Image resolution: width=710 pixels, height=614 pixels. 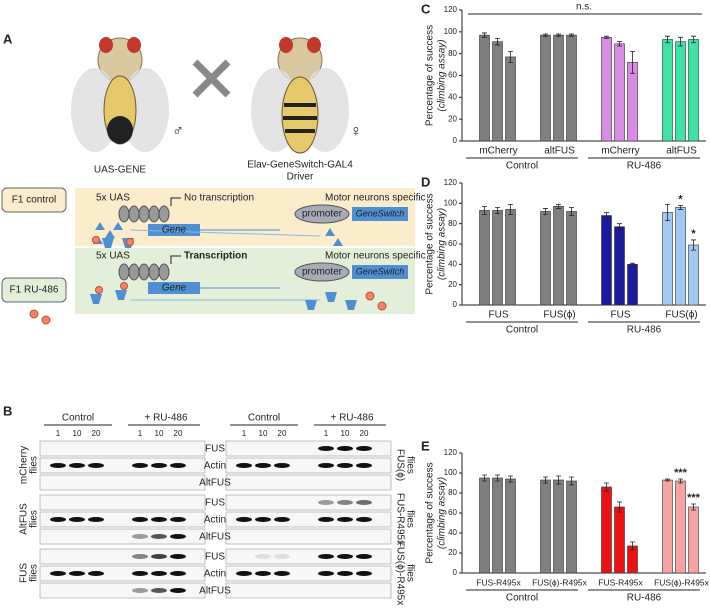 What do you see at coordinates (426, 8) in the screenshot?
I see `panel-letter: C` at bounding box center [426, 8].